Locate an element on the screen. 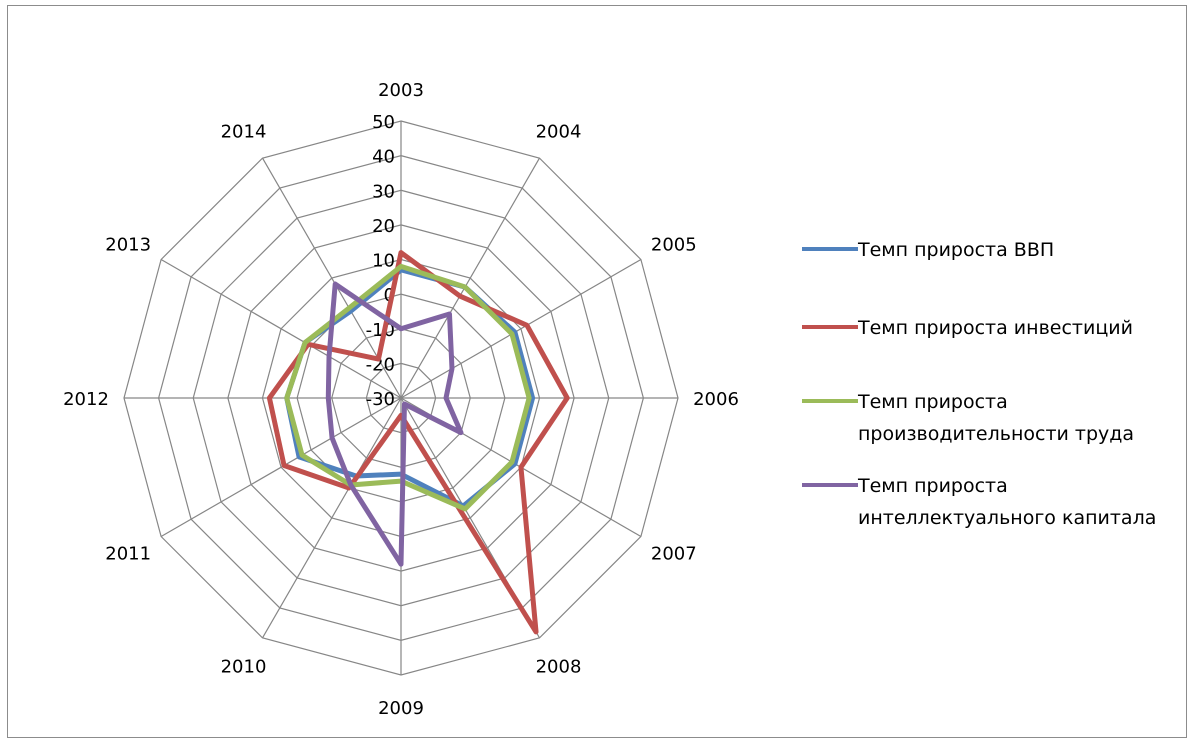 Image resolution: width=1198 pixels, height=744 pixels. category-label: 2004 is located at coordinates (559, 131).